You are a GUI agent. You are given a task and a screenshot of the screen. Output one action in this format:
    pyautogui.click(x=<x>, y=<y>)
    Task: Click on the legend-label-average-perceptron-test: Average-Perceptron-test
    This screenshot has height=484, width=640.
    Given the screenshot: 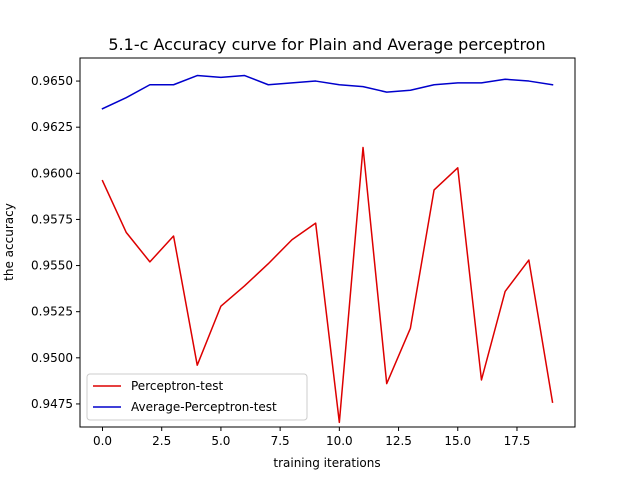 What is the action you would take?
    pyautogui.click(x=204, y=407)
    